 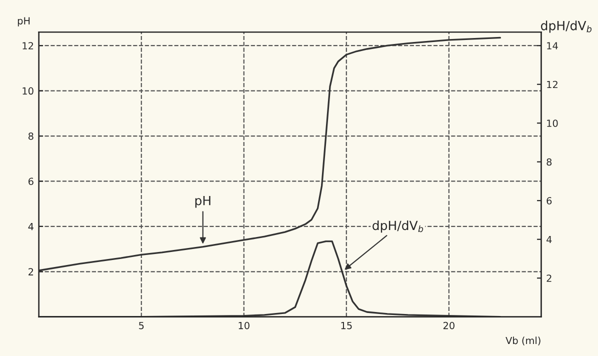 What do you see at coordinates (31, 136) in the screenshot?
I see `y-tick-label: 8` at bounding box center [31, 136].